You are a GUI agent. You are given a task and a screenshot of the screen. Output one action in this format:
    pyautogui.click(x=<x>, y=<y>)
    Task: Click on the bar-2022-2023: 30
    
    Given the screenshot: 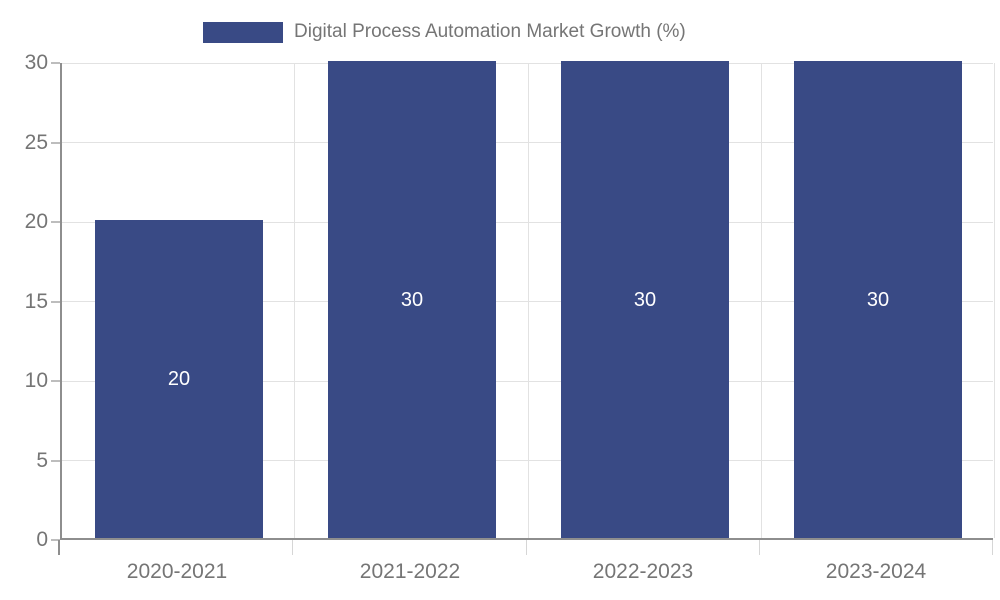 What is the action you would take?
    pyautogui.click(x=645, y=299)
    